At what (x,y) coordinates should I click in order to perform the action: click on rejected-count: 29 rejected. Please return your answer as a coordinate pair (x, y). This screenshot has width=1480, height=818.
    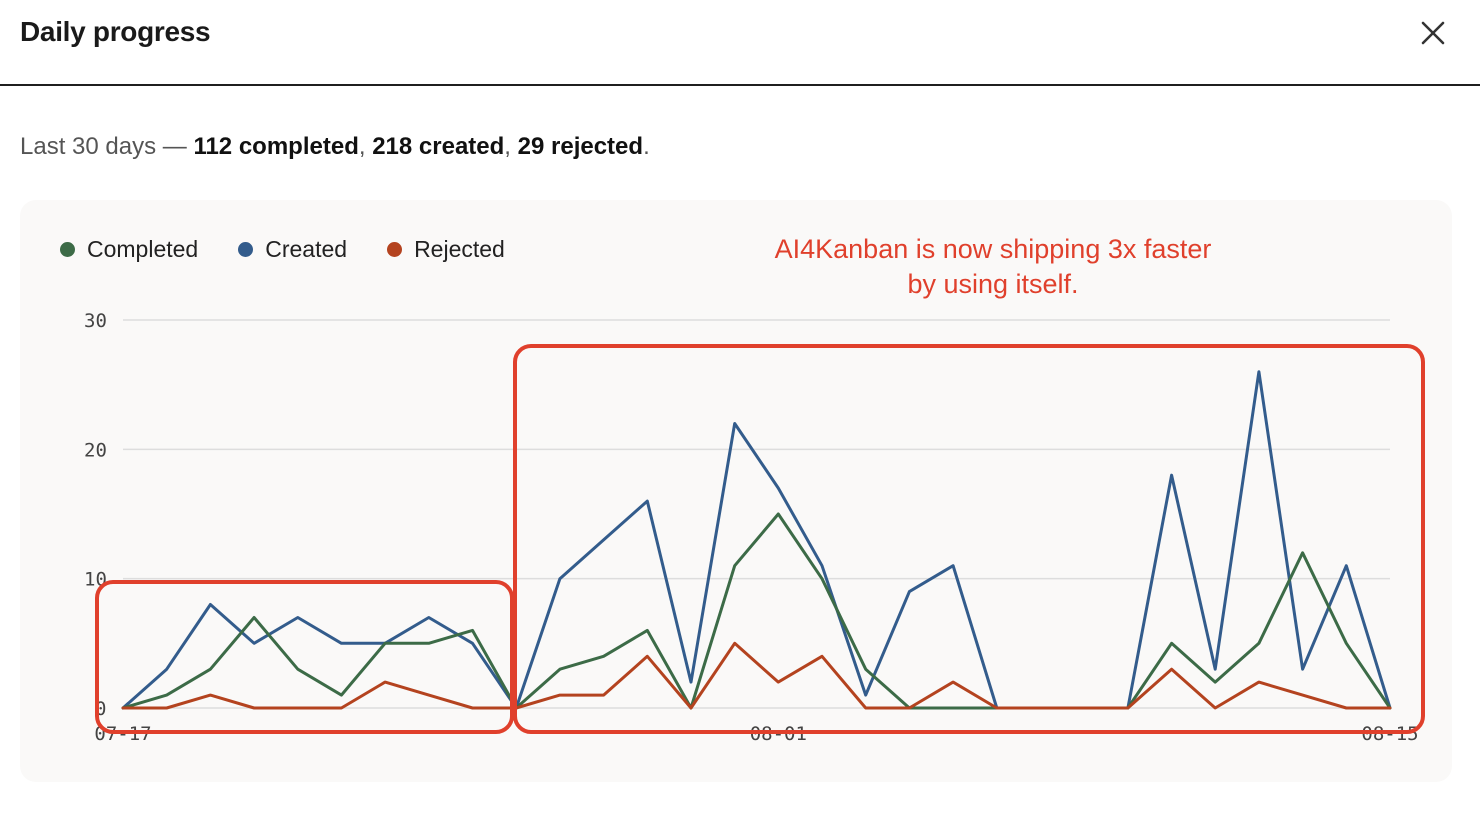
    Looking at the image, I should click on (580, 146).